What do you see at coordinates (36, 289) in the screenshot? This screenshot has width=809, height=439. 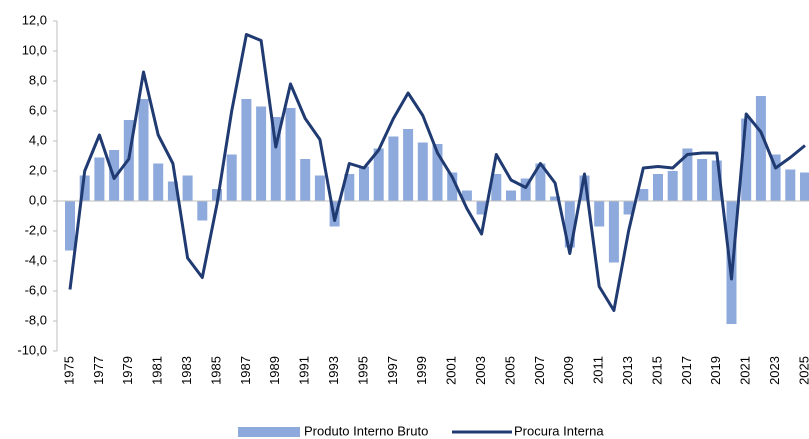 I see `y-tick-label: -6,0` at bounding box center [36, 289].